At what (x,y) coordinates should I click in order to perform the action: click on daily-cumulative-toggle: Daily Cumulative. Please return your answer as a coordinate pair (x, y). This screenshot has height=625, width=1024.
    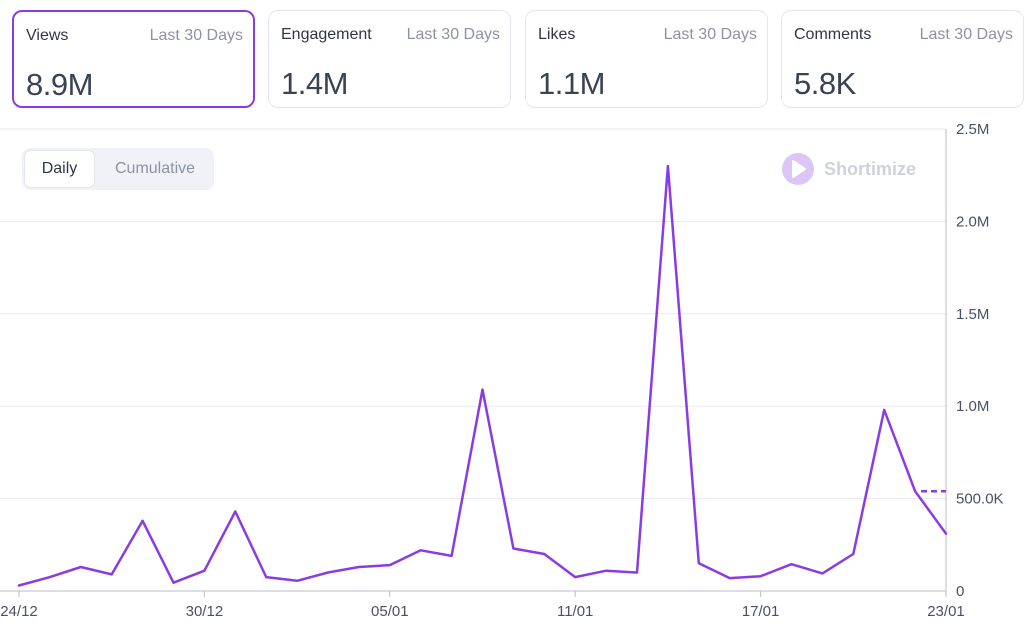
    Looking at the image, I should click on (118, 169).